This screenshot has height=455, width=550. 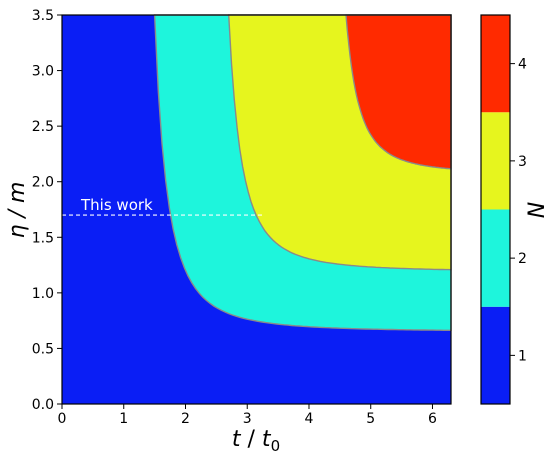 I want to click on x-axis: 0 1 2 3 4 5 6, so click(x=247, y=415).